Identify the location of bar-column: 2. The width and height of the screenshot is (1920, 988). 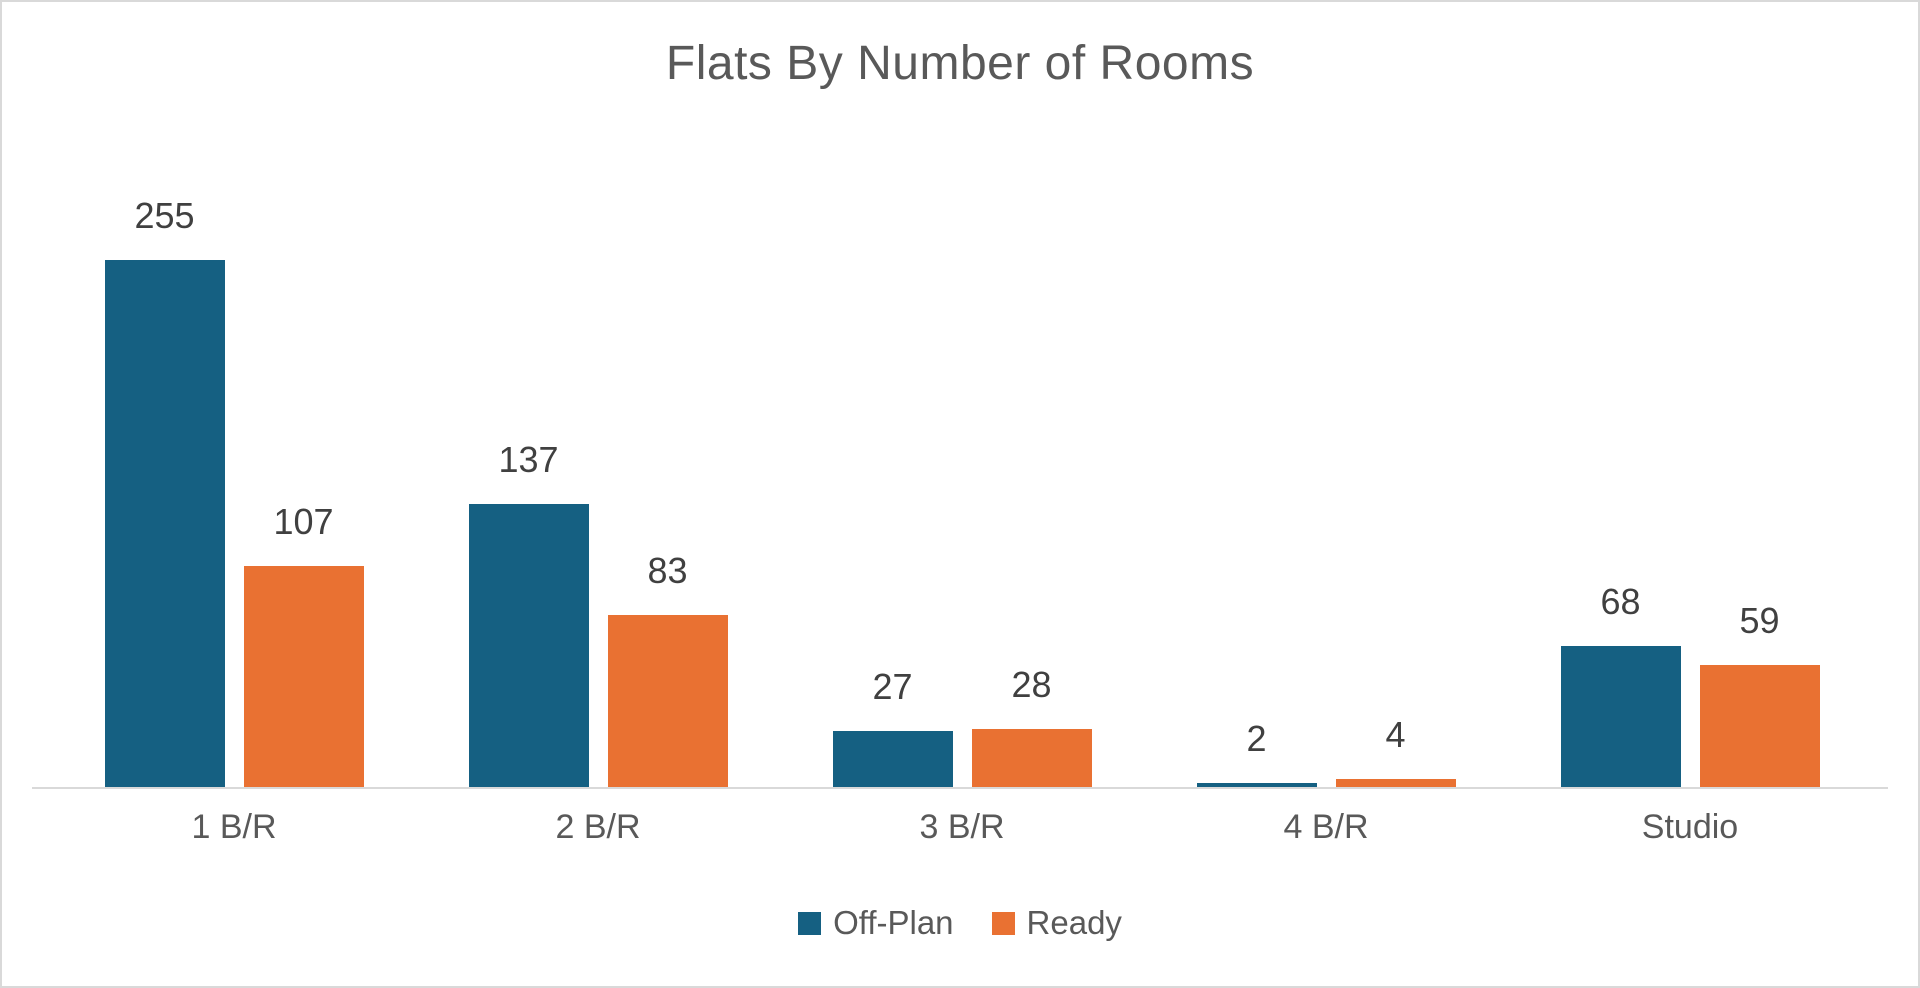
(1256, 752).